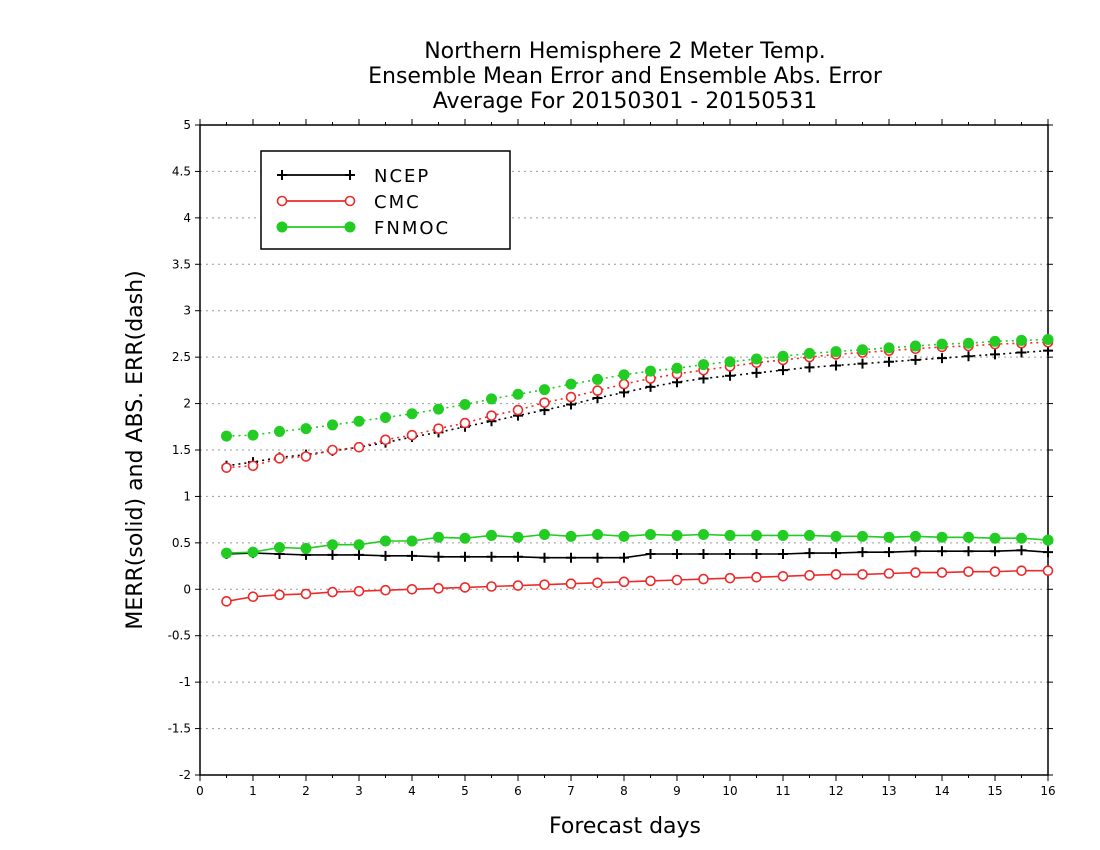 The width and height of the screenshot is (1100, 850). Describe the element at coordinates (179, 636) in the screenshot. I see `y-tick-label: -0.5` at that location.